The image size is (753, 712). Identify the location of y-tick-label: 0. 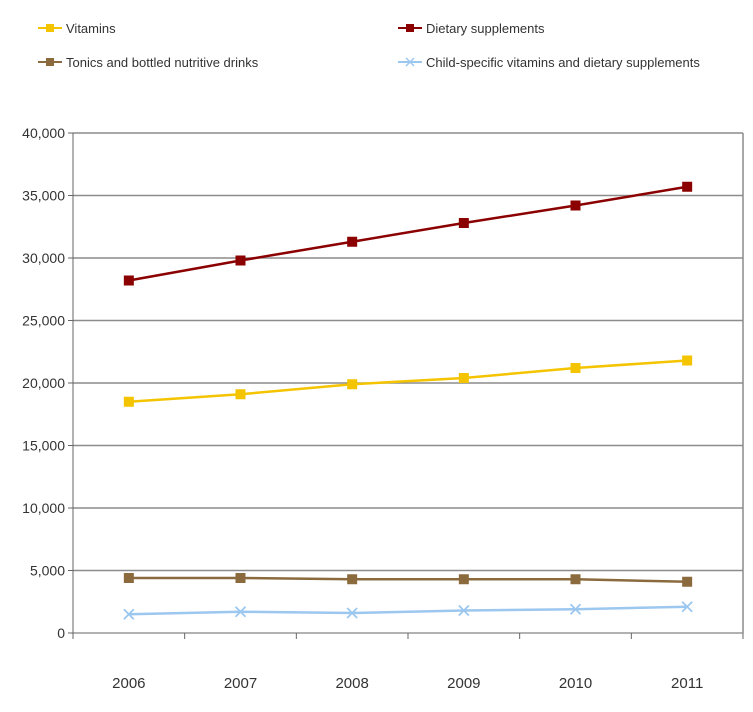
(61, 633).